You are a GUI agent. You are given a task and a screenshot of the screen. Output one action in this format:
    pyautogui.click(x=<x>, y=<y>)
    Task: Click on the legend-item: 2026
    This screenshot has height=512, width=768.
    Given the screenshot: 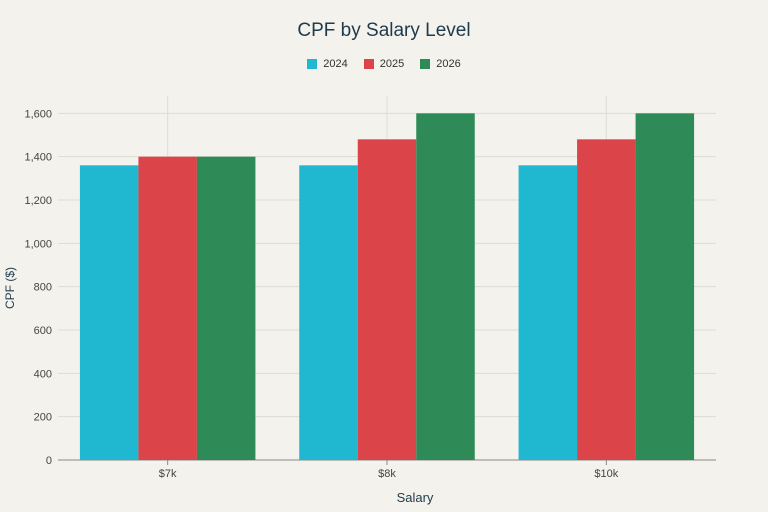 What is the action you would take?
    pyautogui.click(x=440, y=64)
    